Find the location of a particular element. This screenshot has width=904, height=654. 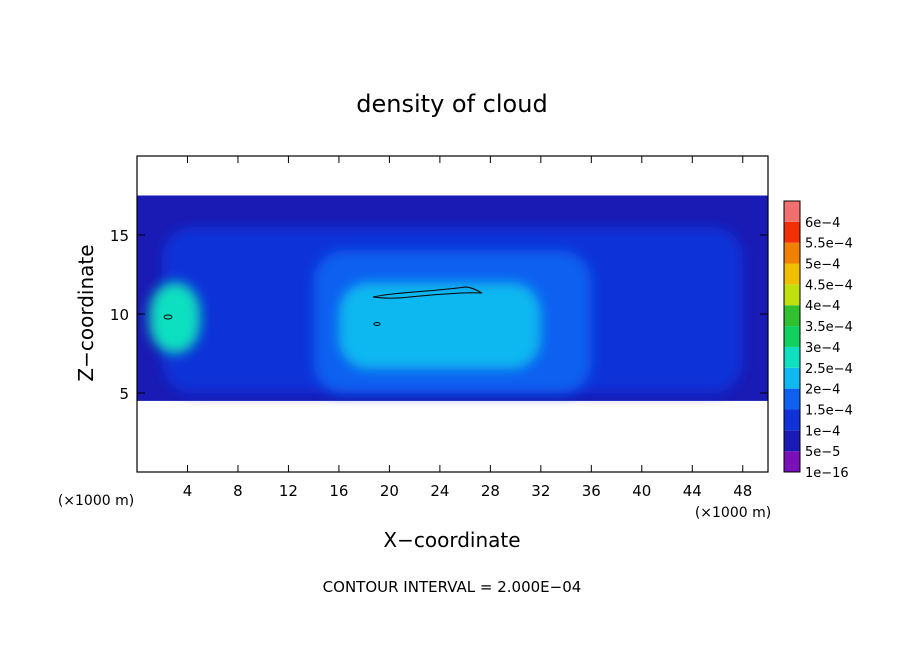

colorbar-label: 1e−16 is located at coordinates (827, 473).